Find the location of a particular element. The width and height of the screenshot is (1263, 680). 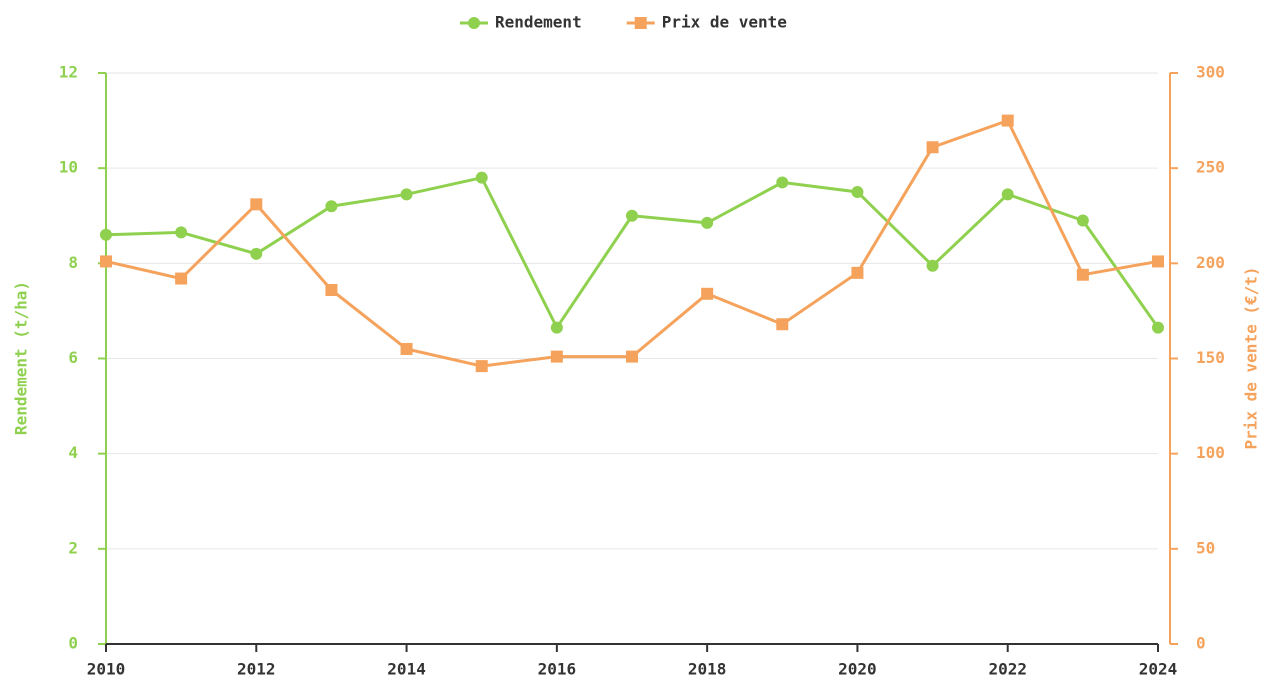

x-tick-label: 2024 is located at coordinates (1158, 669).